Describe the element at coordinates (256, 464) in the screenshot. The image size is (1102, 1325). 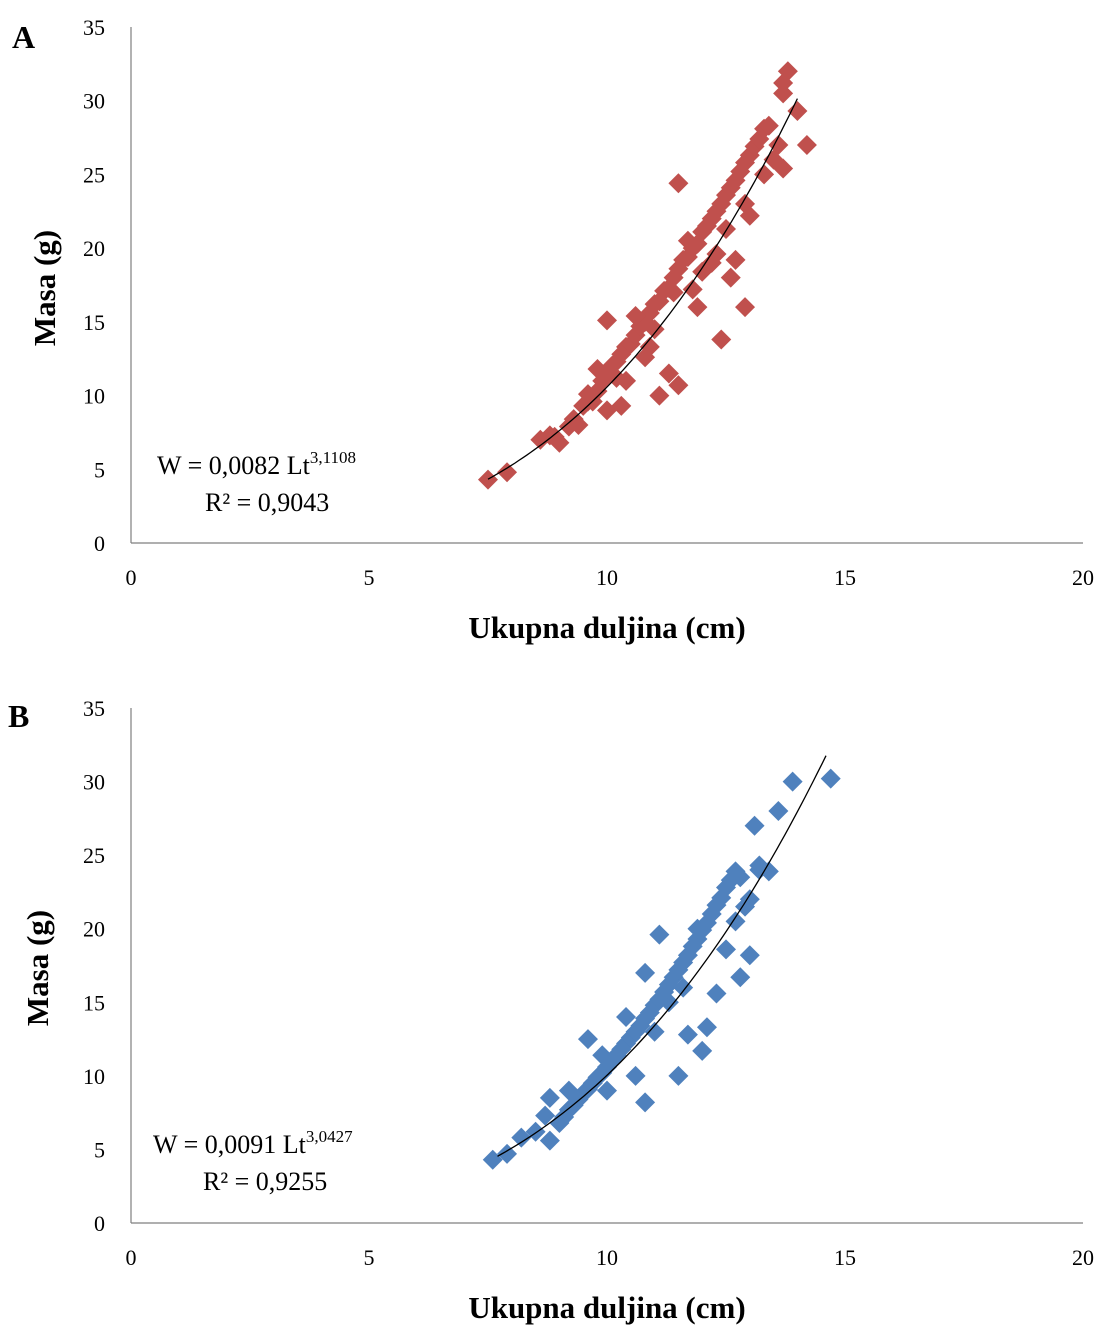
I see `equation: W = 0,0082 Lt3,1108` at that location.